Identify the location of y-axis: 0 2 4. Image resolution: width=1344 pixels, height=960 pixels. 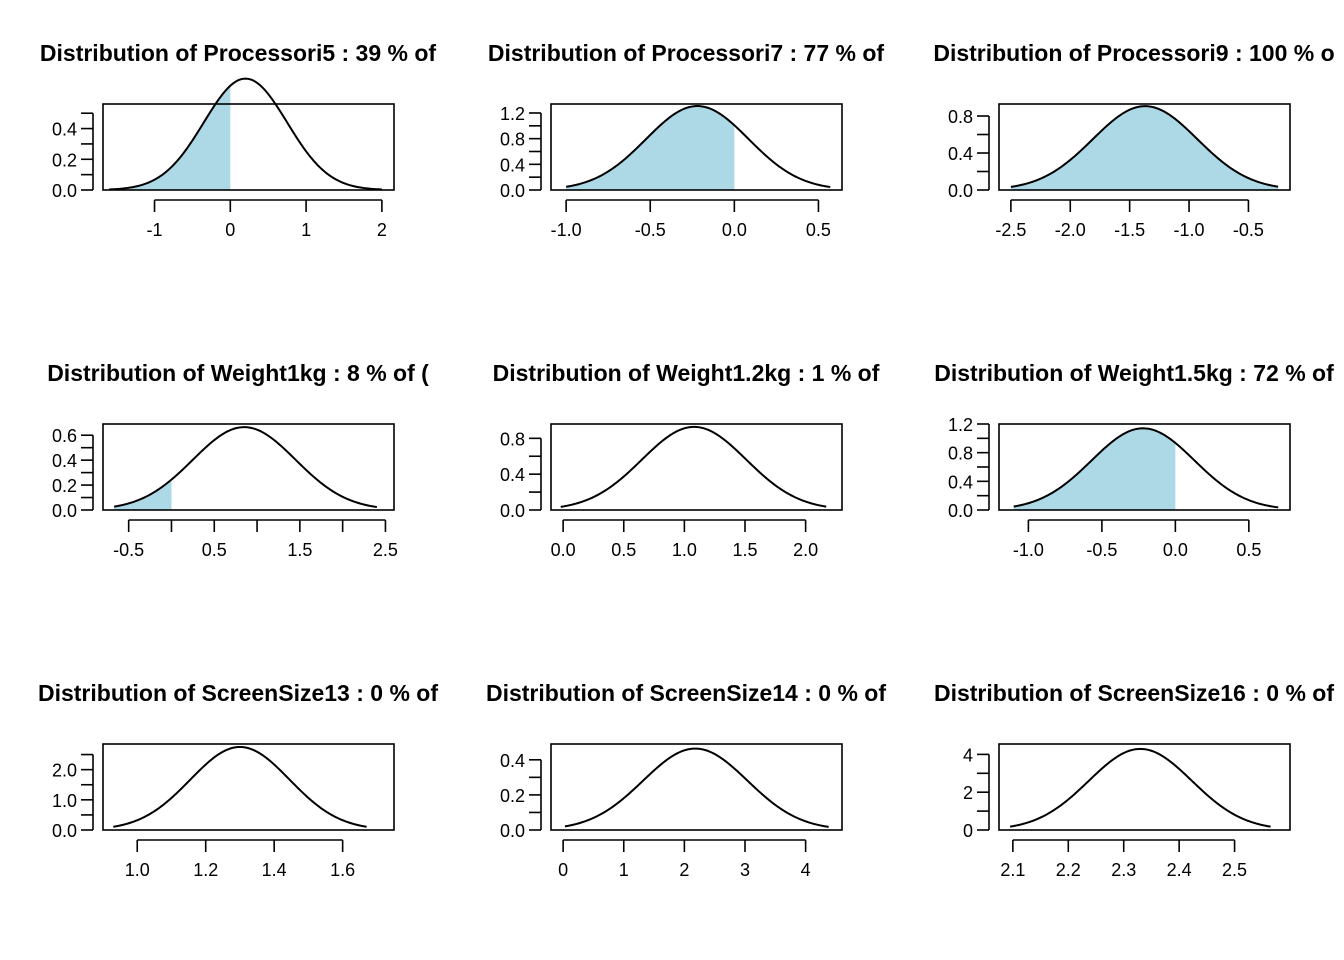
(976, 793).